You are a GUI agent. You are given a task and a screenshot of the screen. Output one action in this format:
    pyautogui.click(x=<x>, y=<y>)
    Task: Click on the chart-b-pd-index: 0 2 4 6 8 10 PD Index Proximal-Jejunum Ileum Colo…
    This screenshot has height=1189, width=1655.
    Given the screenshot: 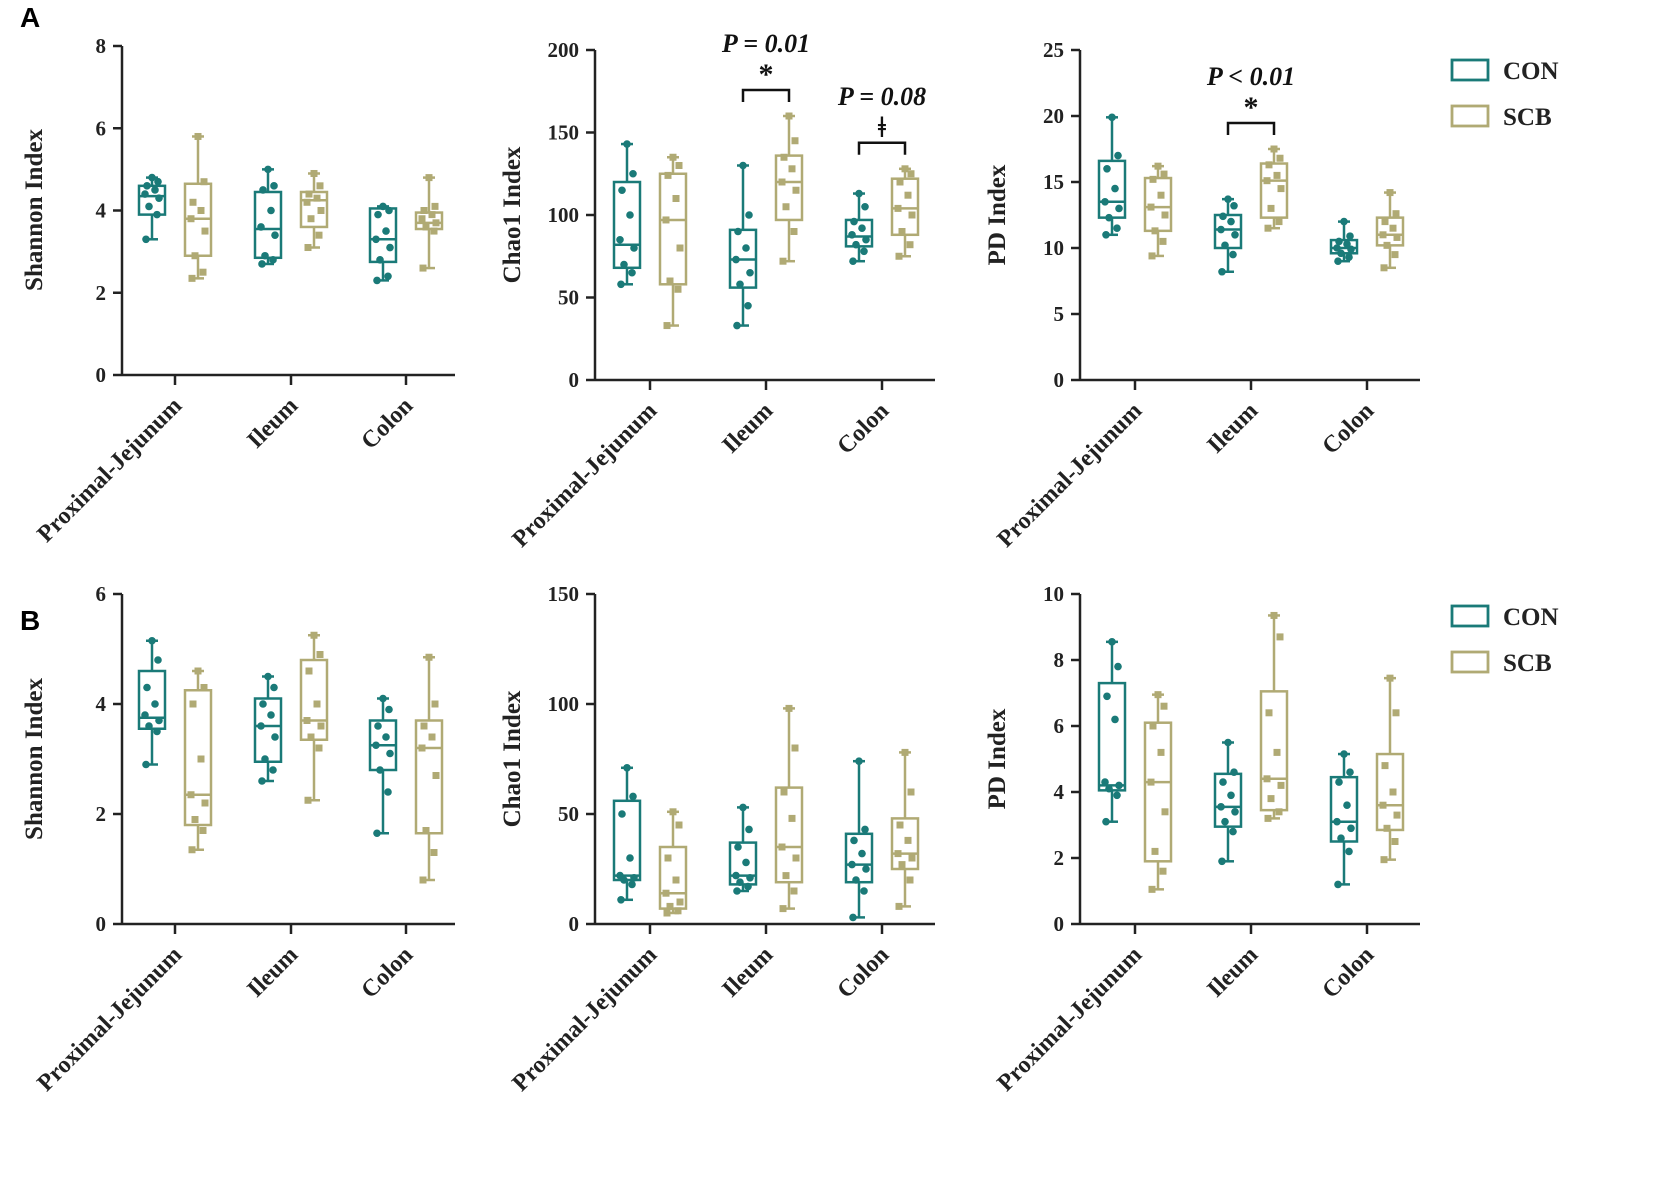 What is the action you would take?
    pyautogui.click(x=1202, y=839)
    